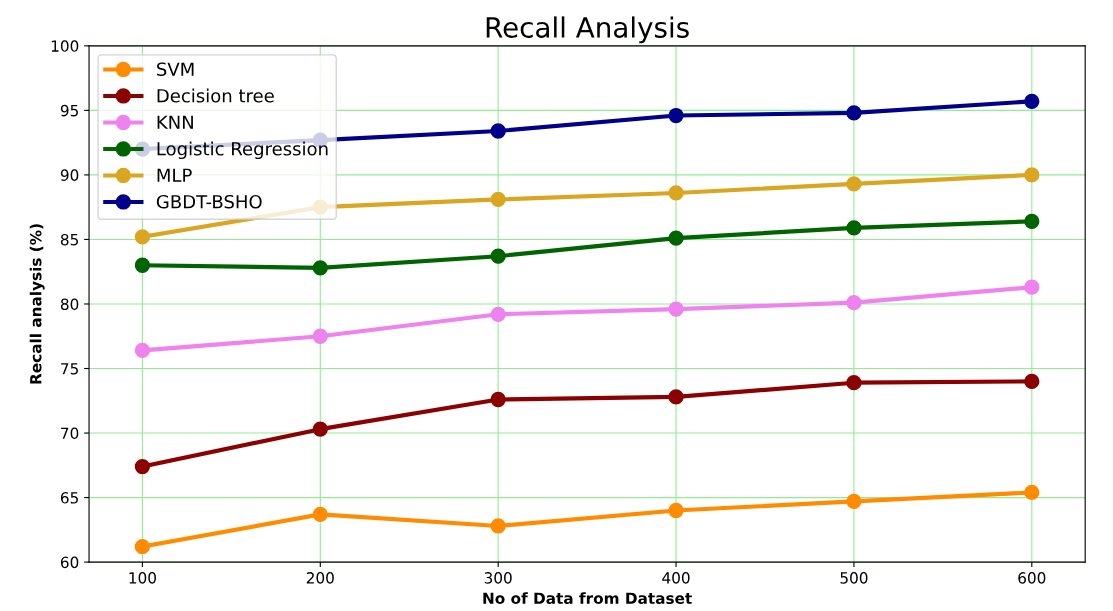 Image resolution: width=1113 pixels, height=611 pixels. I want to click on x-tick-label: 300, so click(498, 578).